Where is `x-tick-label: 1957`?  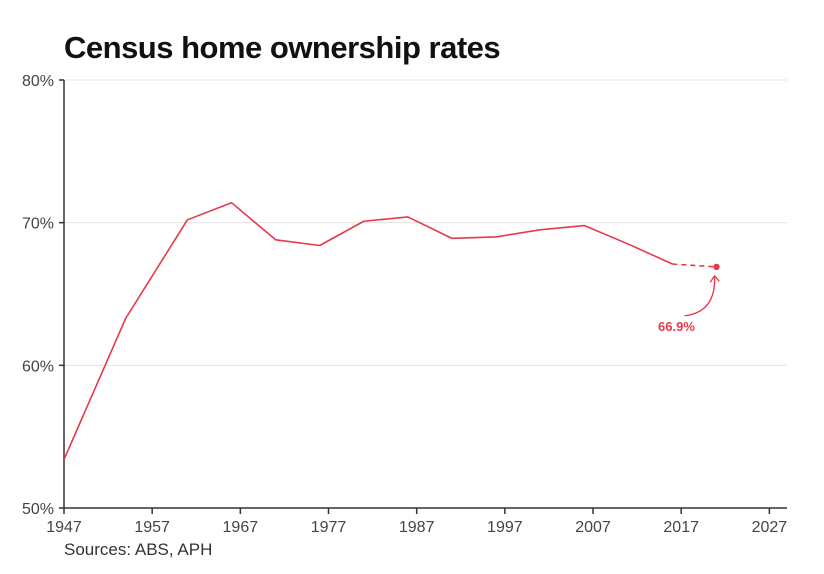 x-tick-label: 1957 is located at coordinates (152, 527).